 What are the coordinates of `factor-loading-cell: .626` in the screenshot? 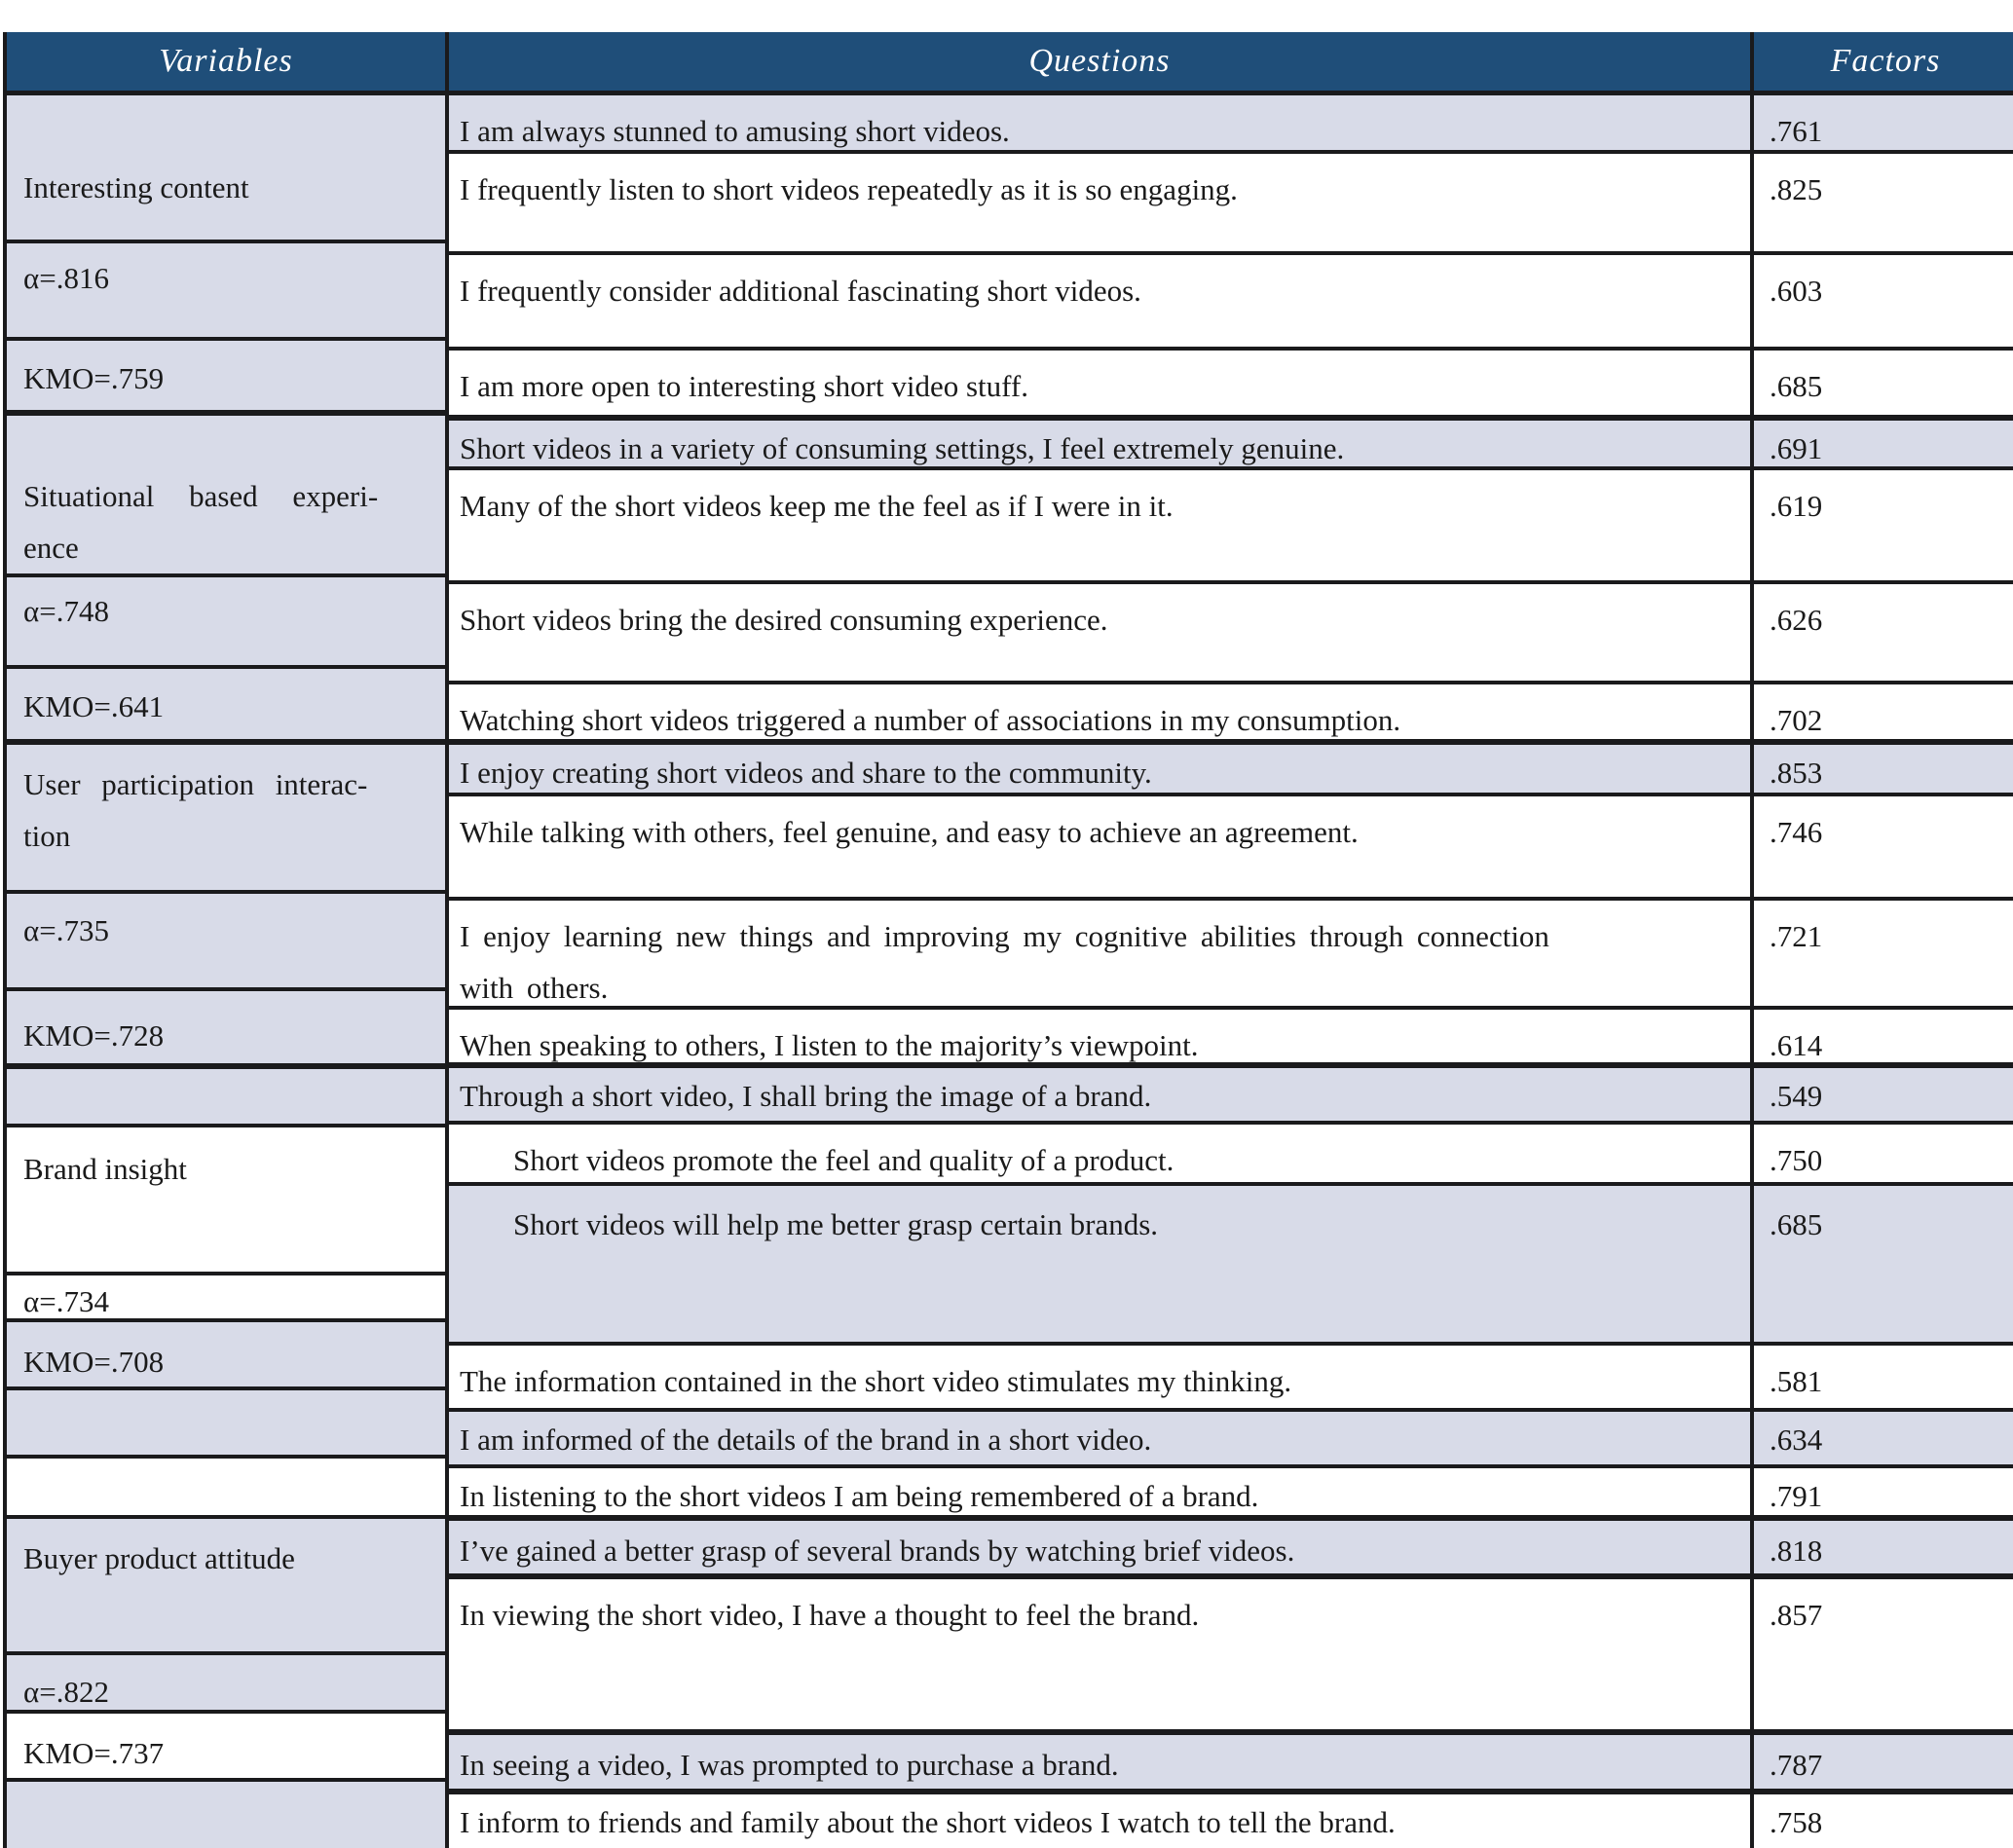 It's located at (1883, 634).